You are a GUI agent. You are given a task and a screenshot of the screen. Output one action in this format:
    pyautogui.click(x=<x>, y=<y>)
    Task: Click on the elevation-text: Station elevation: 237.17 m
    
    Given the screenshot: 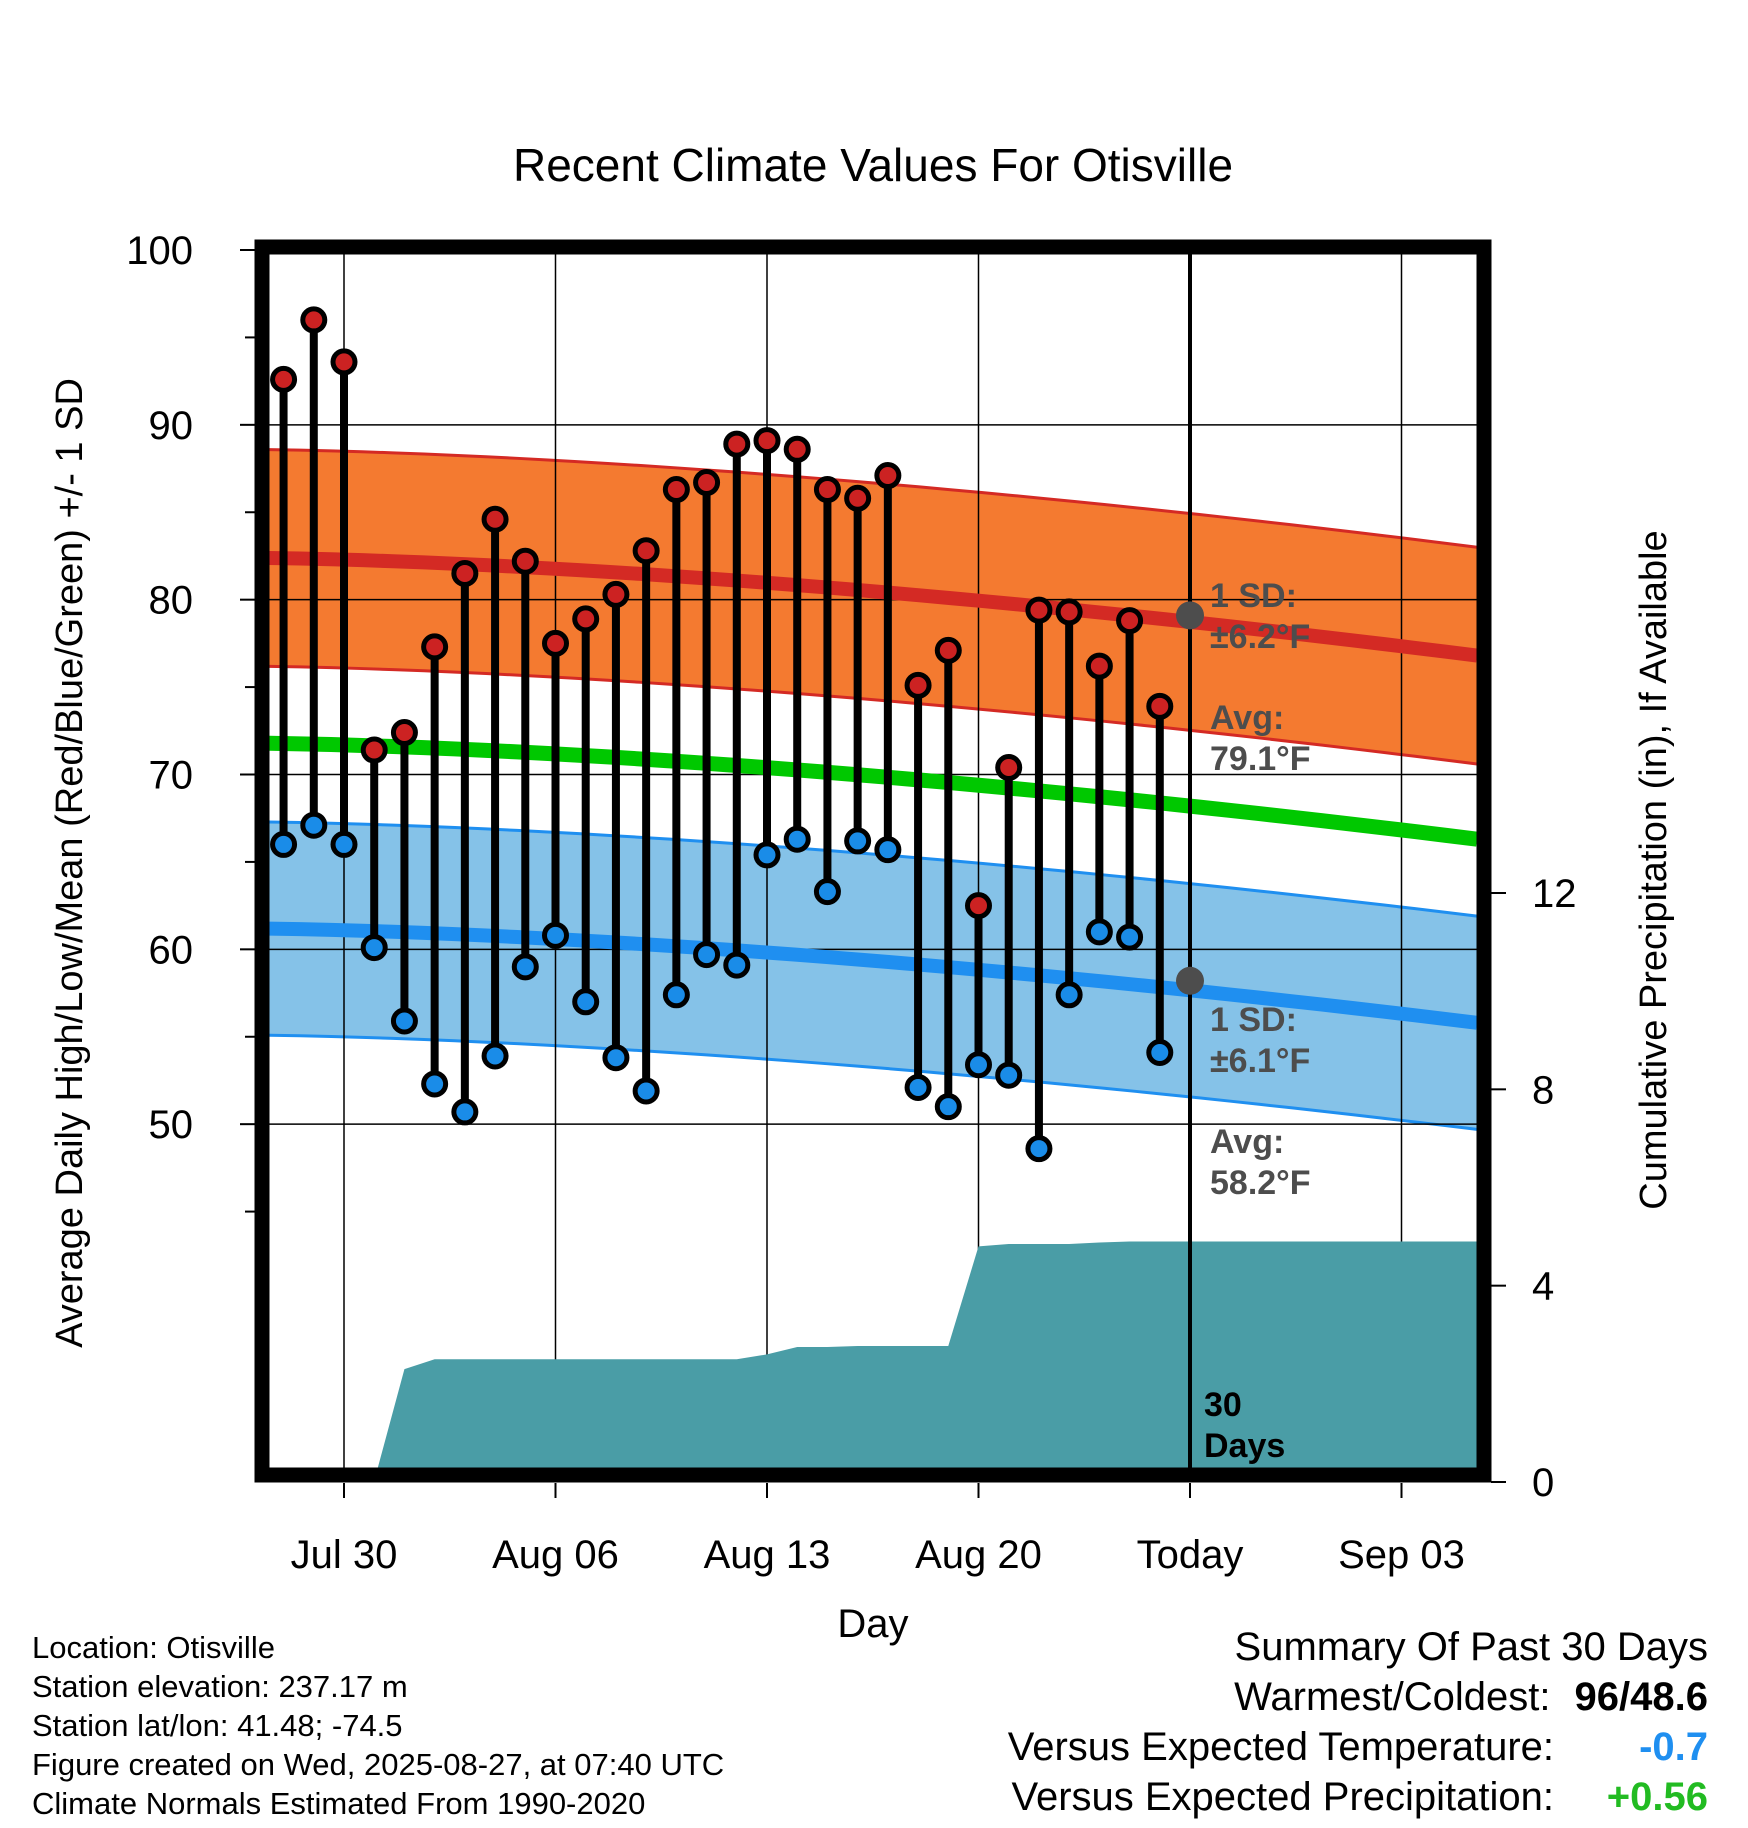 What is the action you would take?
    pyautogui.click(x=220, y=1686)
    